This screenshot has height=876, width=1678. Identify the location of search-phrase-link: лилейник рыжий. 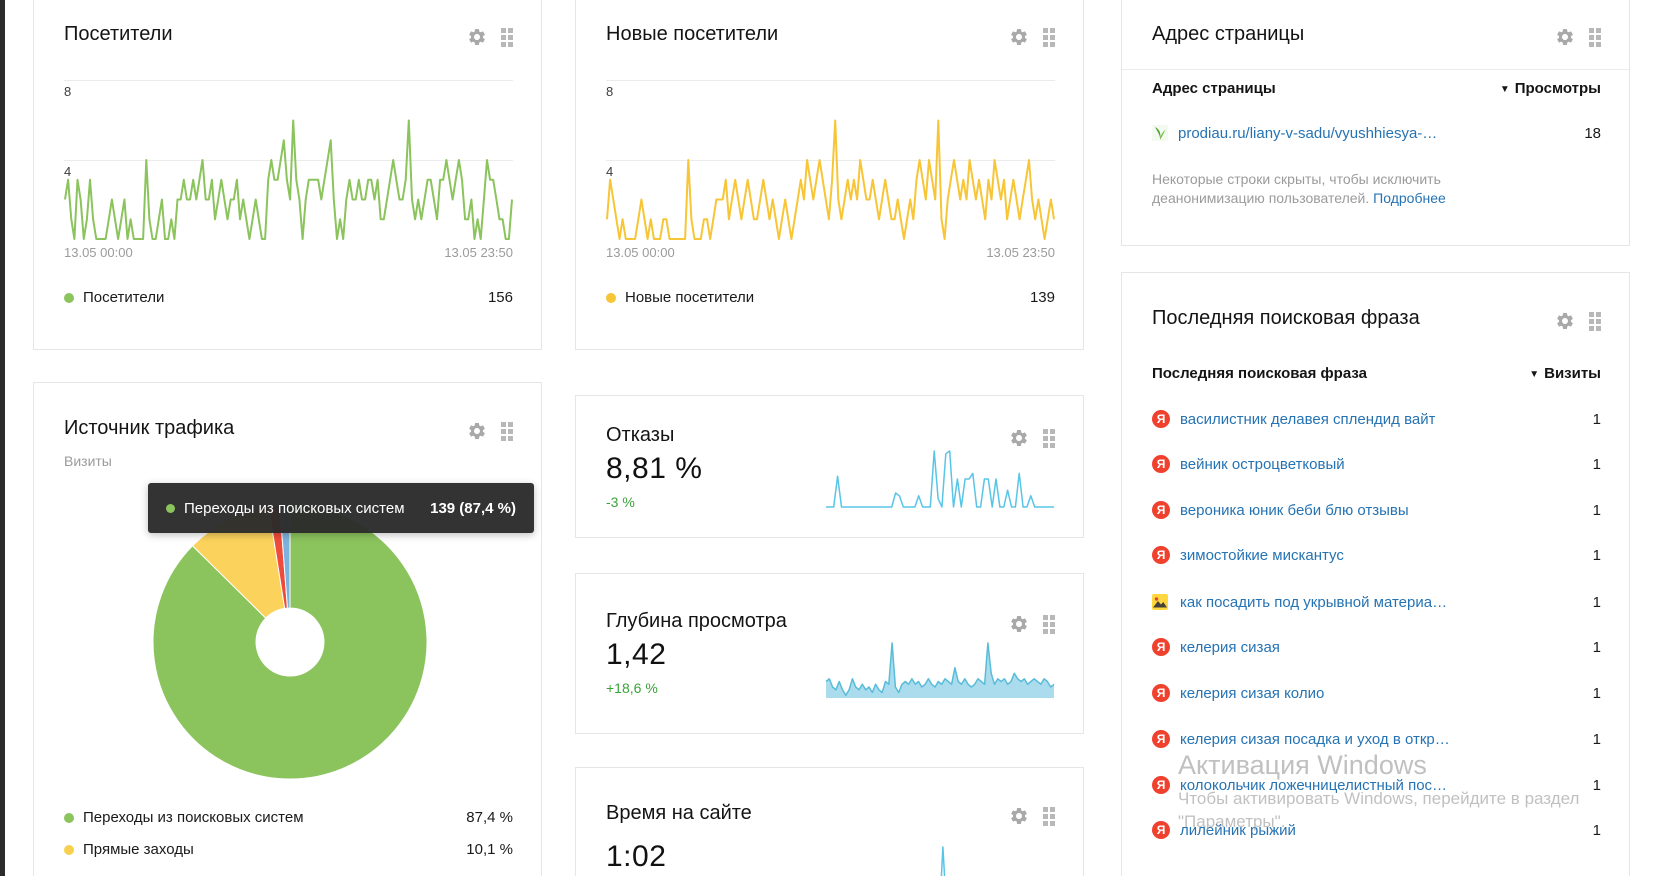
(1238, 830).